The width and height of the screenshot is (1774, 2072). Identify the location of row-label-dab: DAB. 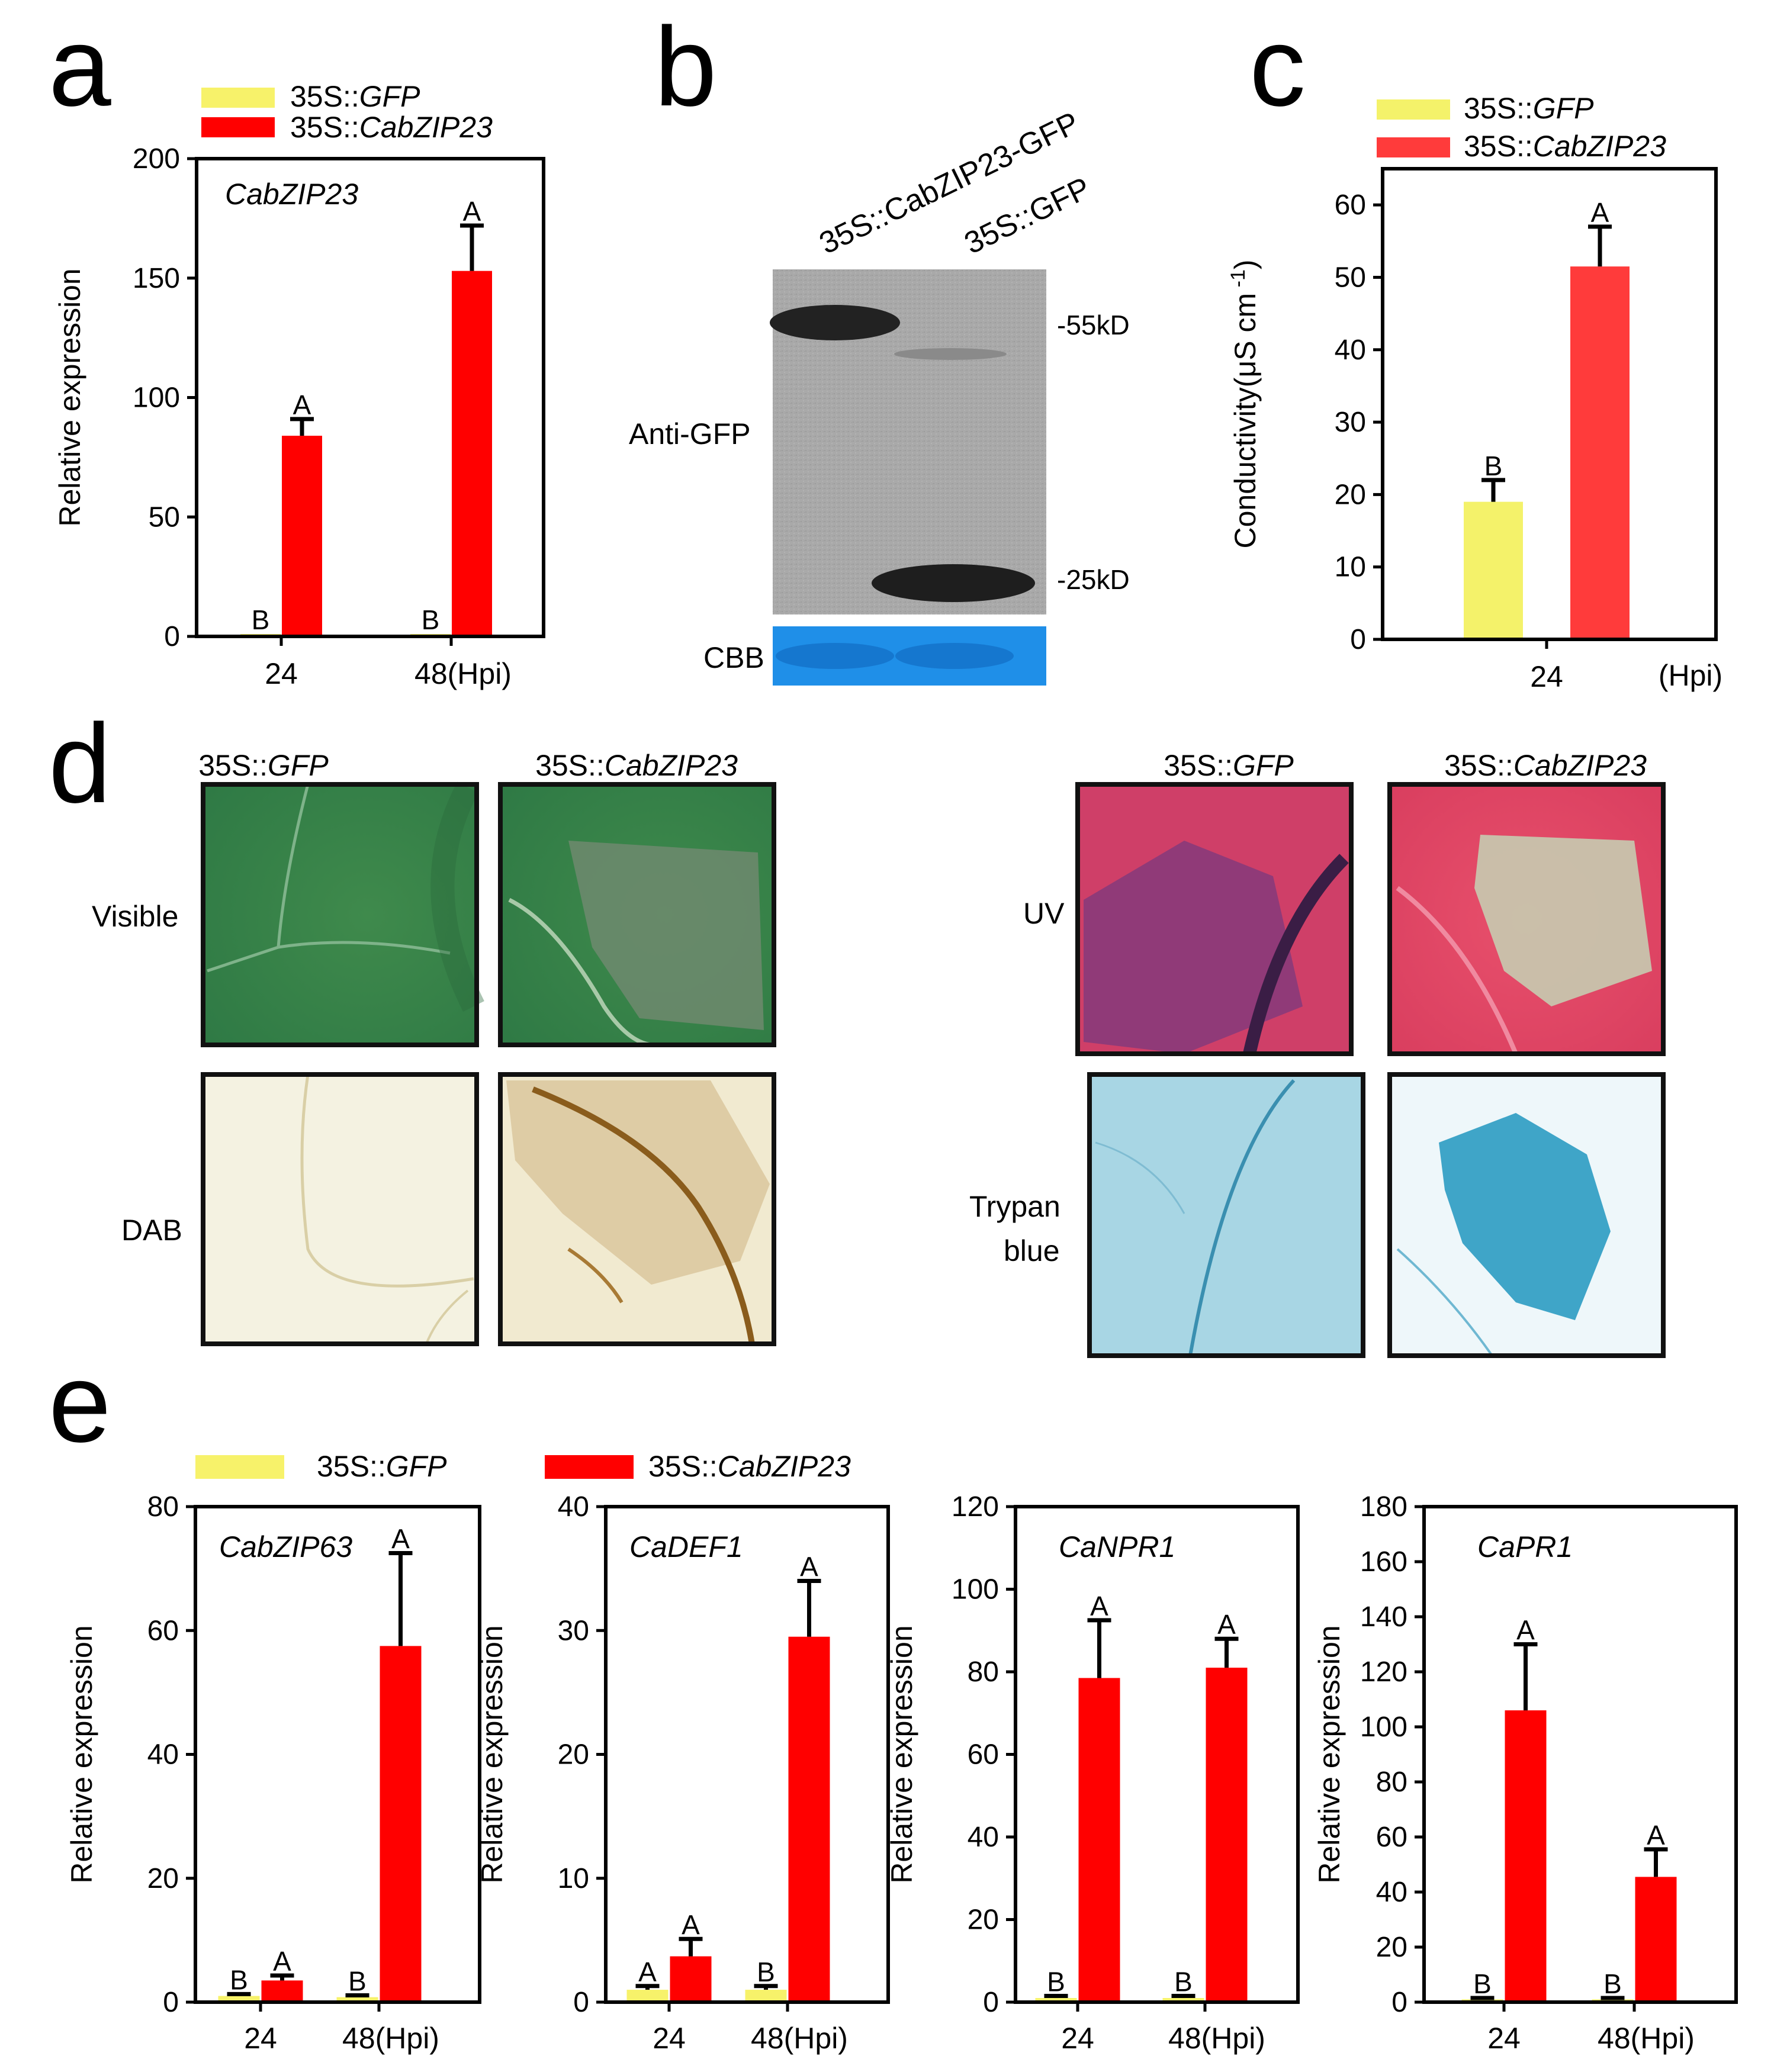
(151, 1230).